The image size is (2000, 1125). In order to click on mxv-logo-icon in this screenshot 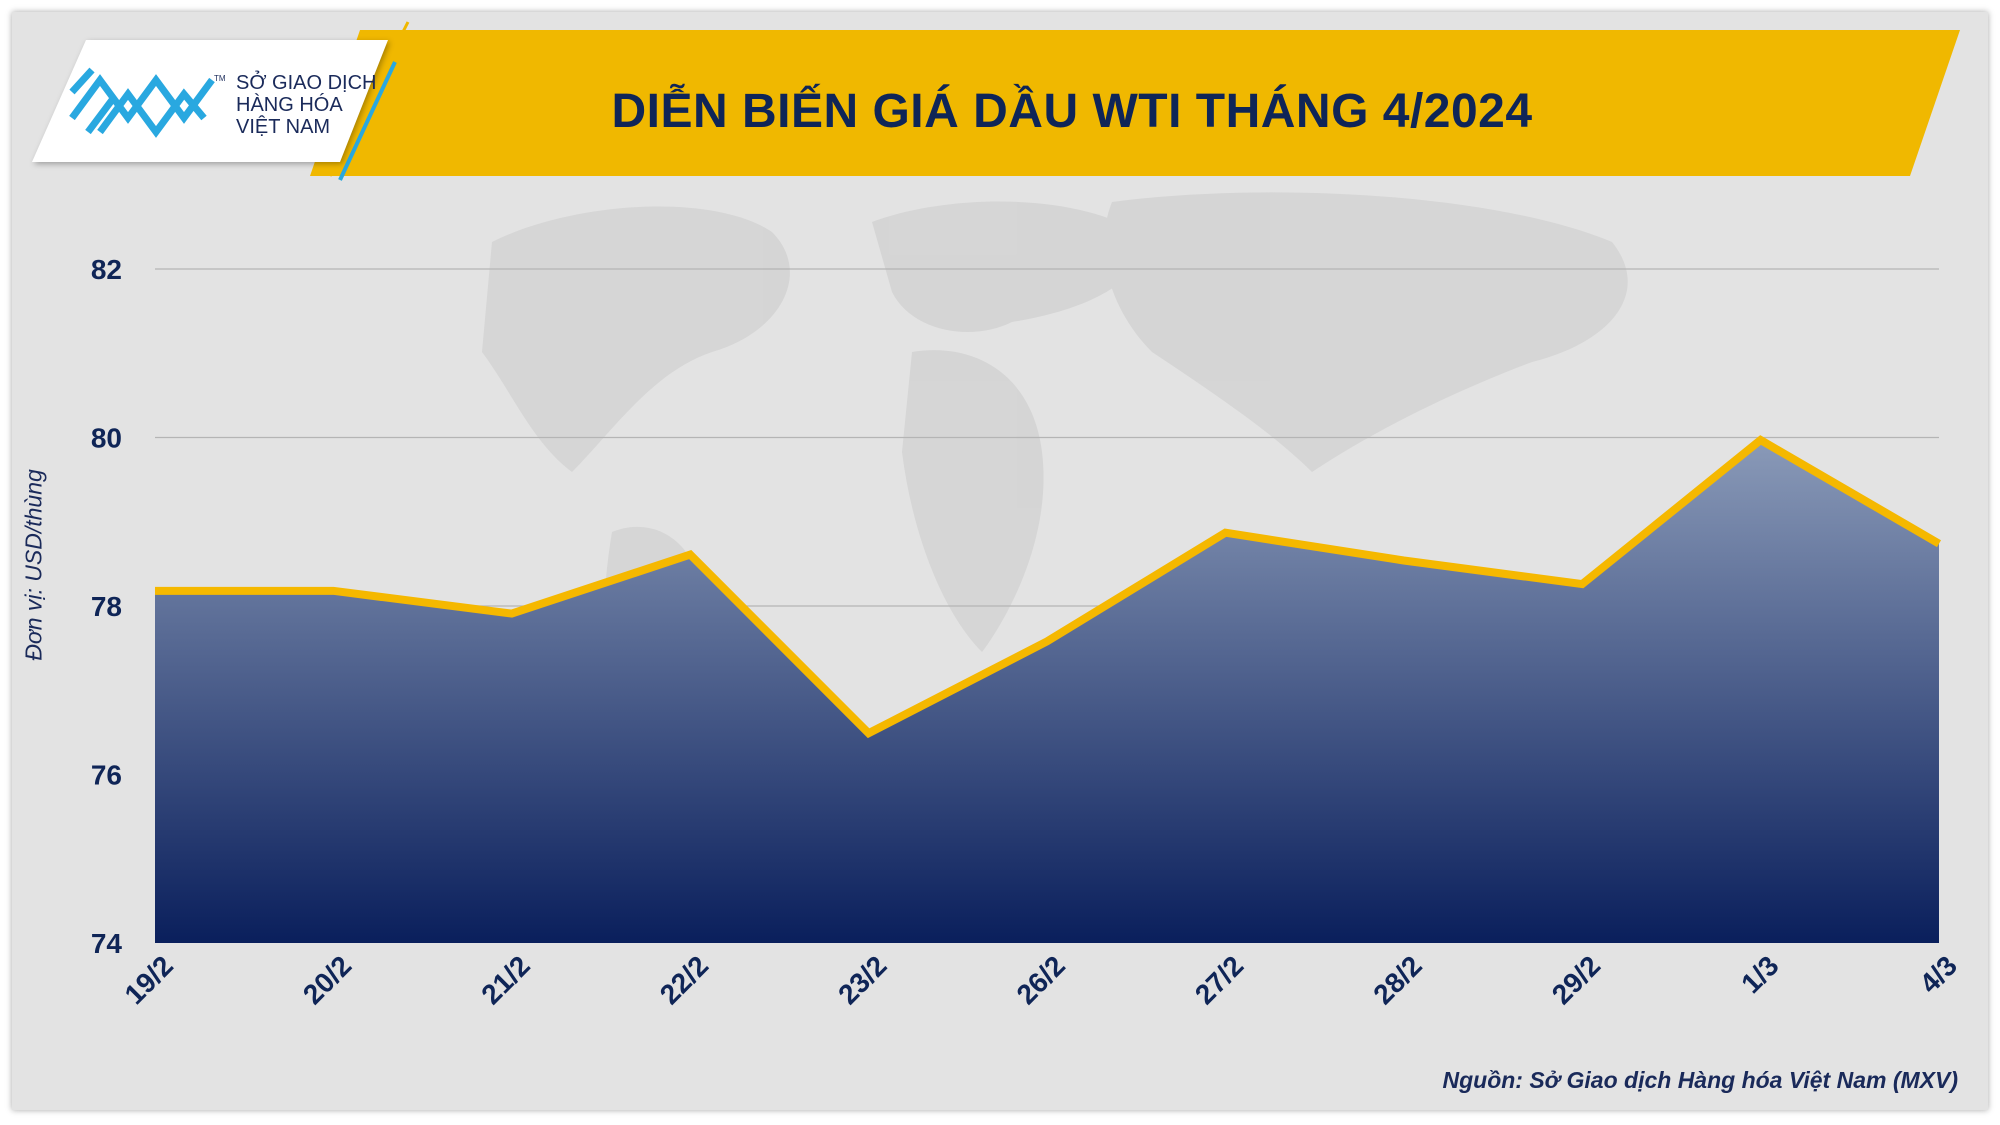, I will do `click(142, 102)`.